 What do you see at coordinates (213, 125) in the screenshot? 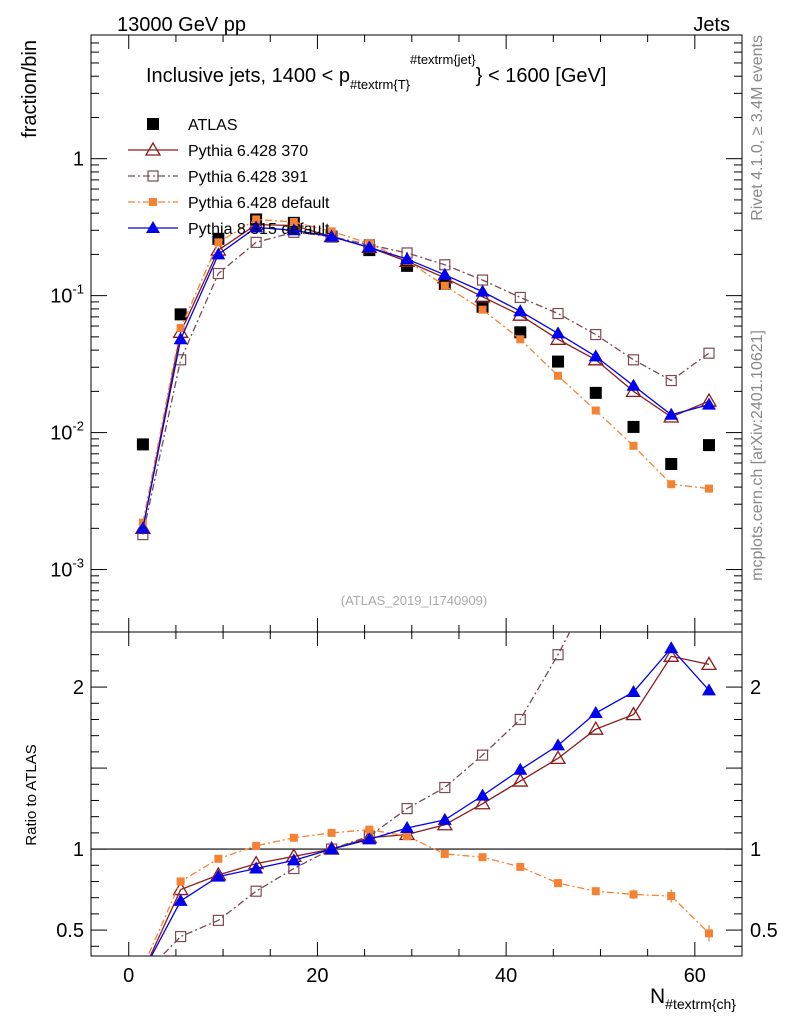
I see `legend-label: ATLAS` at bounding box center [213, 125].